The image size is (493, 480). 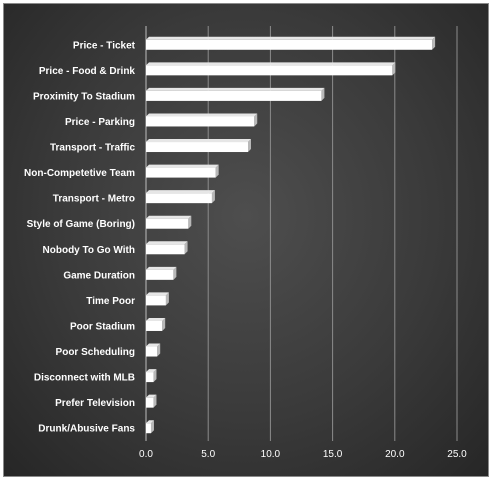 What do you see at coordinates (81, 224) in the screenshot?
I see `category-label: Style of Game (Boring)` at bounding box center [81, 224].